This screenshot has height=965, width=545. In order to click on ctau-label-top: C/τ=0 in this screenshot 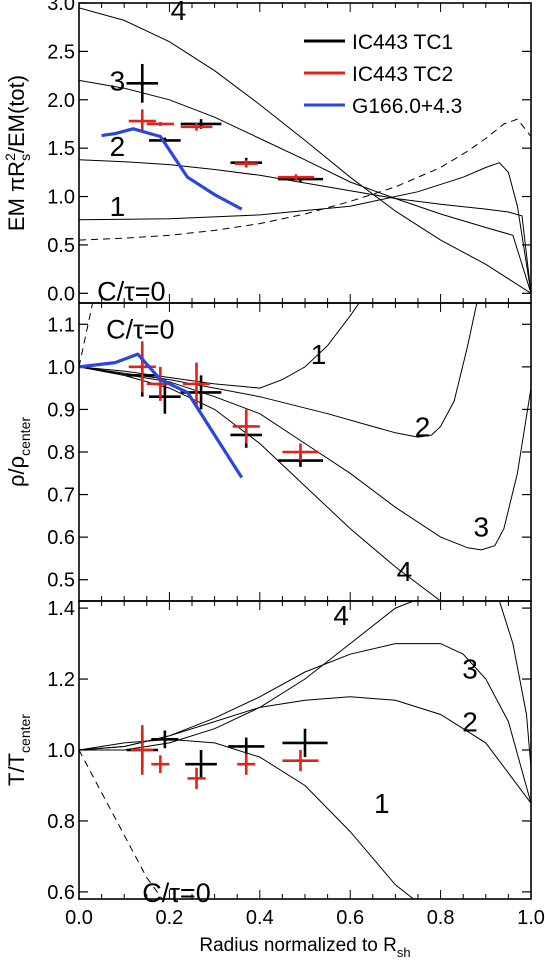, I will do `click(131, 291)`.